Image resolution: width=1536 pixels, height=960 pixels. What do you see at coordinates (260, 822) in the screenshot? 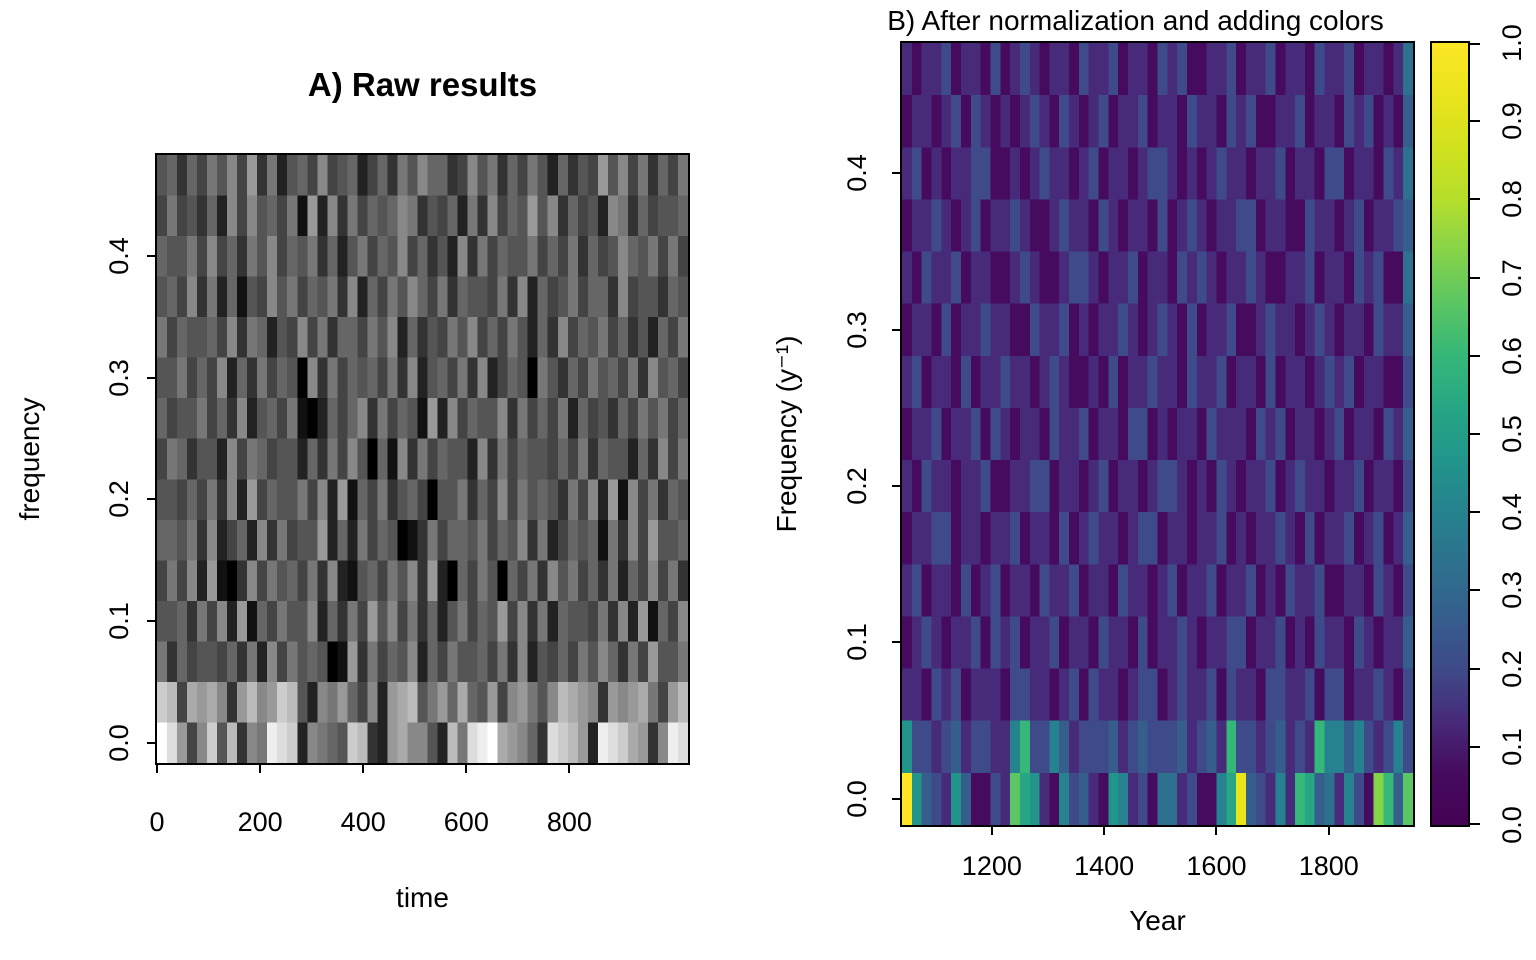
I see `axis-tick-label: 200` at bounding box center [260, 822].